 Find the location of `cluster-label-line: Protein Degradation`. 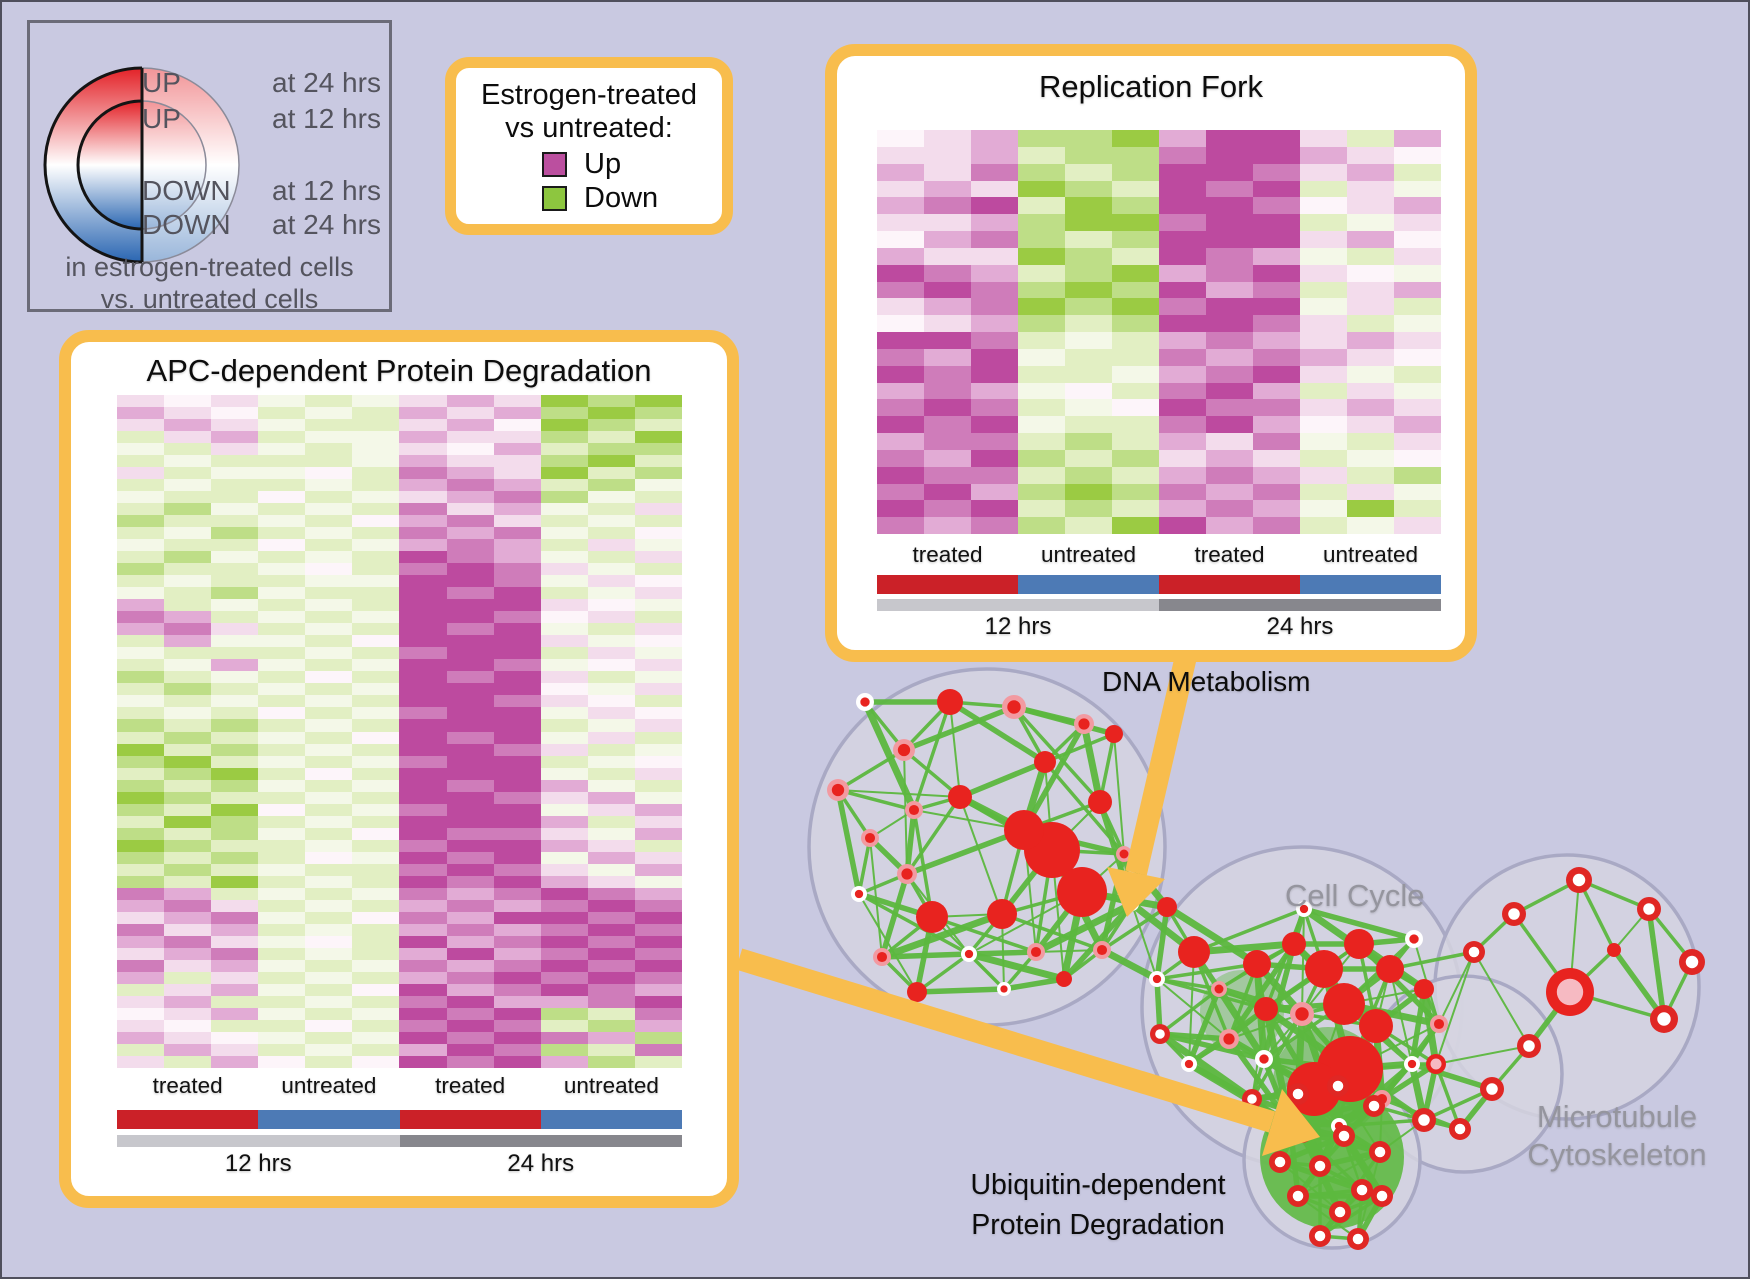

cluster-label-line: Protein Degradation is located at coordinates (1098, 1225).